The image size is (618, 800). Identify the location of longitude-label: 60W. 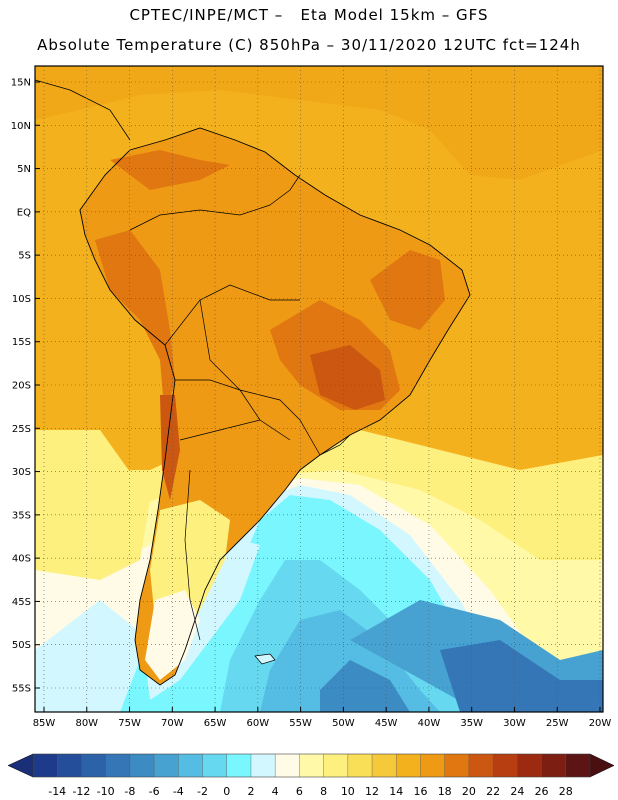
(258, 723).